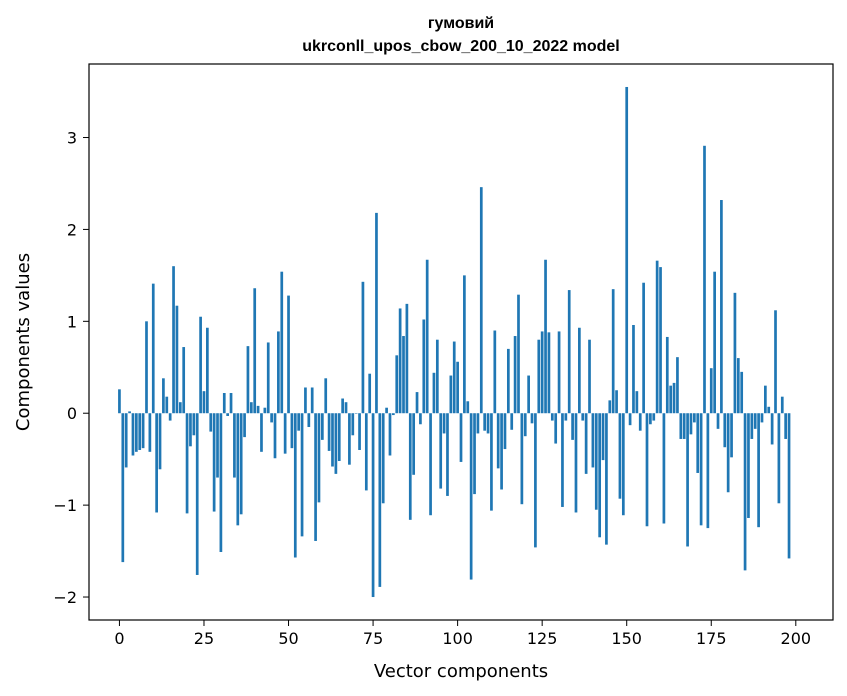  What do you see at coordinates (626, 638) in the screenshot?
I see `x-tick-label: 150` at bounding box center [626, 638].